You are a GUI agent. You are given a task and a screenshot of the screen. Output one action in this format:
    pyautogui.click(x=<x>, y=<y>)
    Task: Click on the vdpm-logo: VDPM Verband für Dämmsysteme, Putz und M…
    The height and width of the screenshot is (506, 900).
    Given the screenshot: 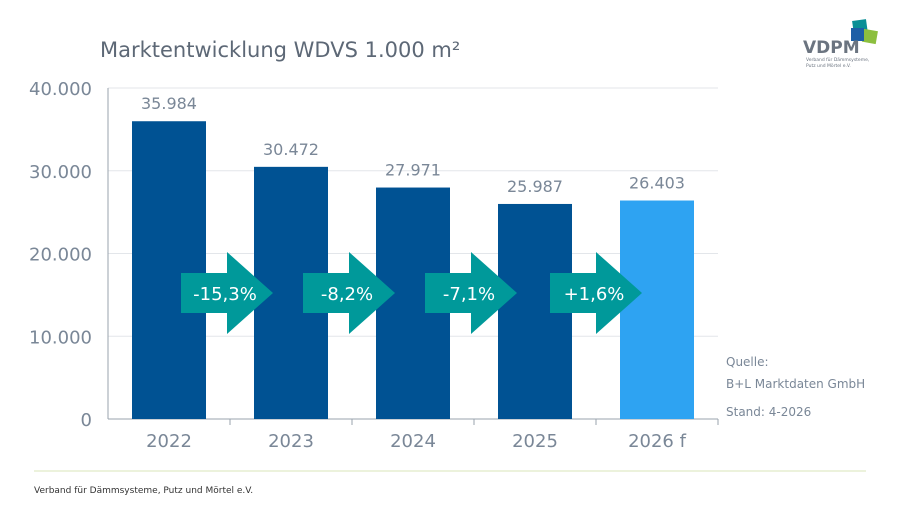 What is the action you would take?
    pyautogui.click(x=840, y=44)
    